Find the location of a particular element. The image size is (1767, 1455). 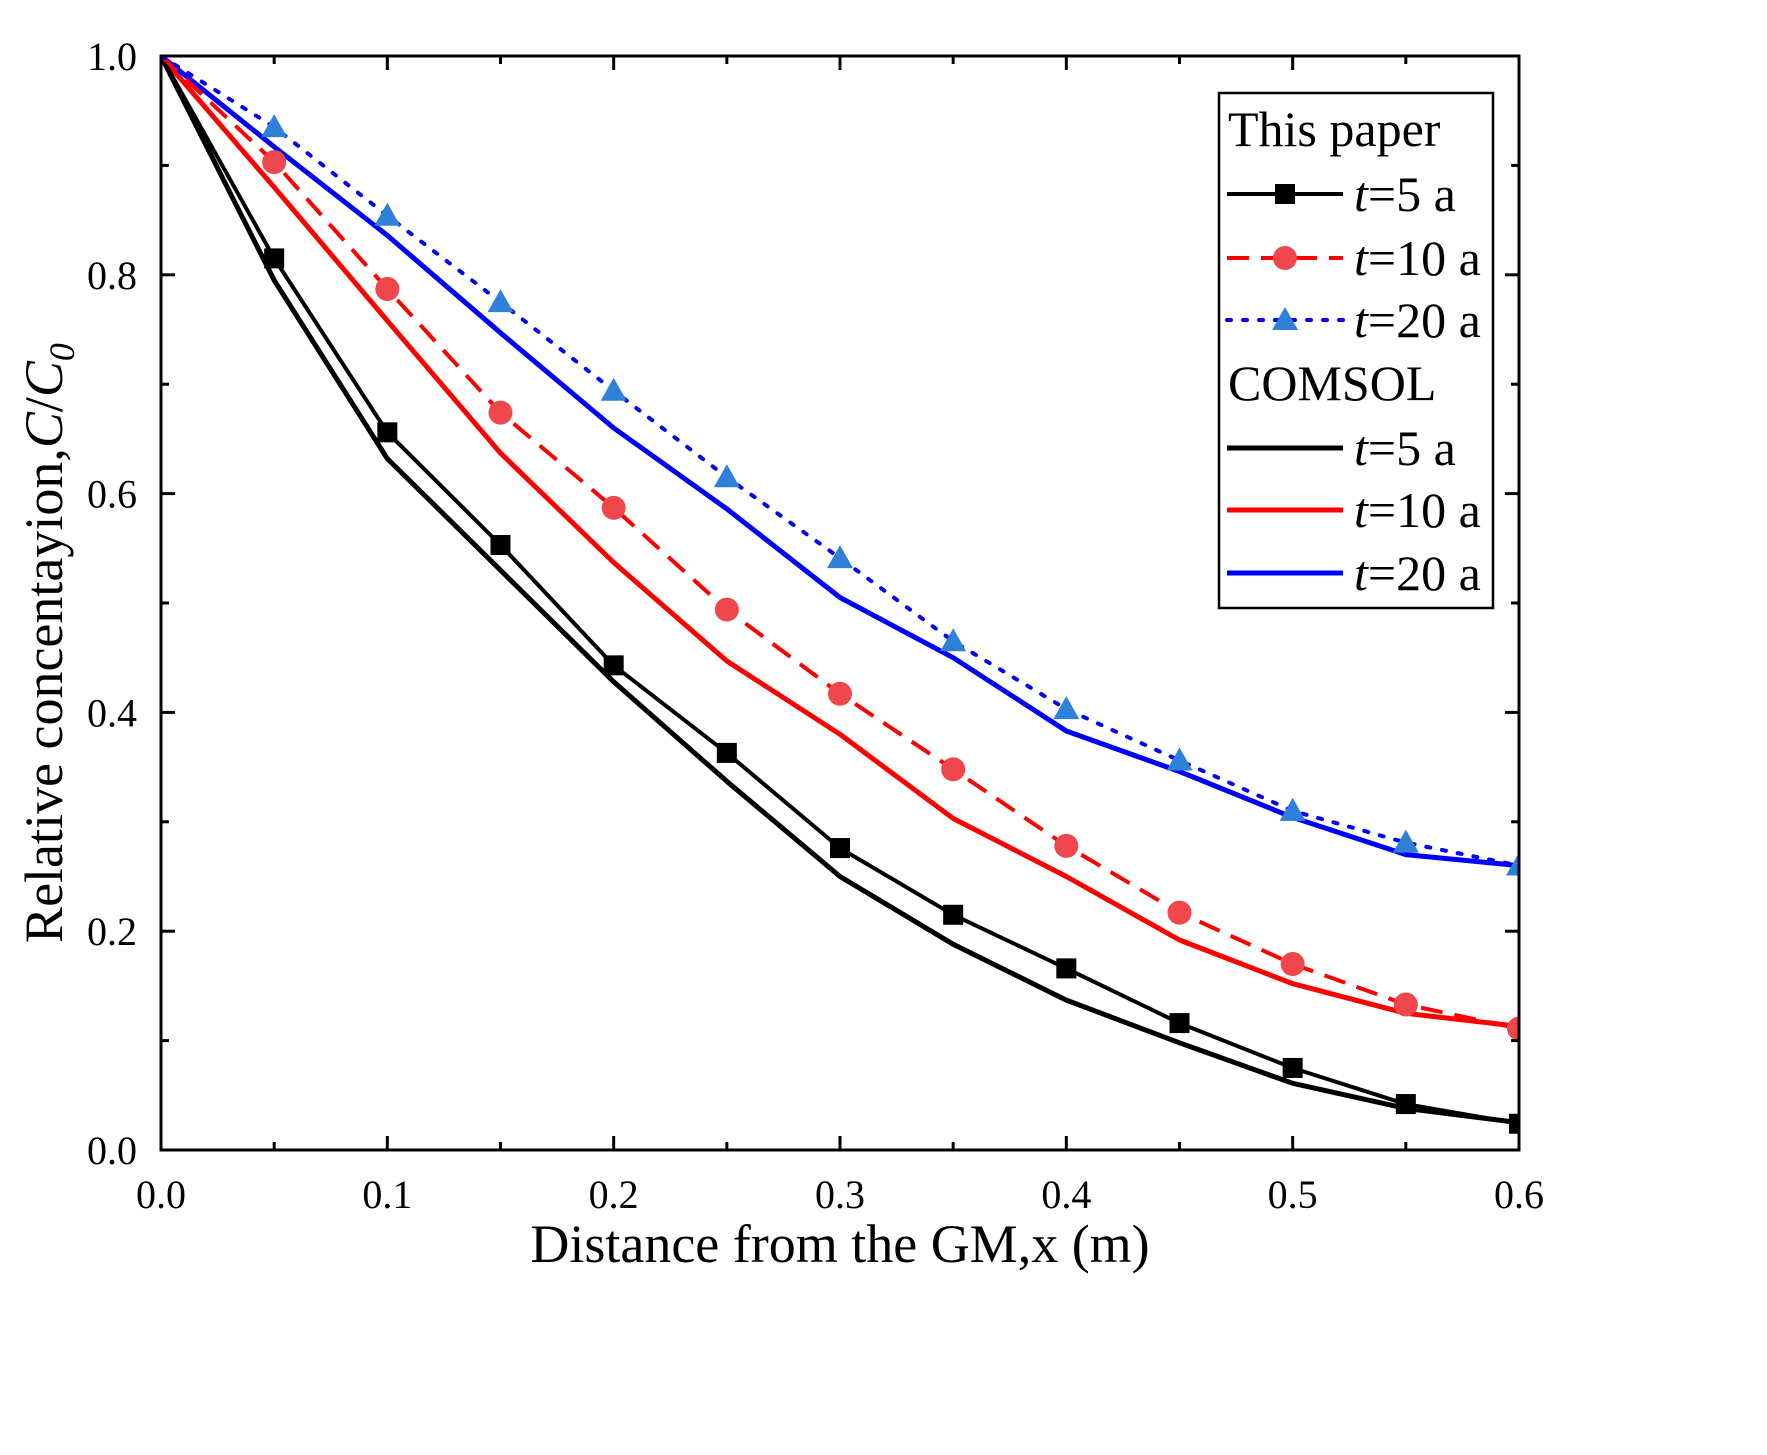

x-tick-label: 0.5 is located at coordinates (1293, 1194).